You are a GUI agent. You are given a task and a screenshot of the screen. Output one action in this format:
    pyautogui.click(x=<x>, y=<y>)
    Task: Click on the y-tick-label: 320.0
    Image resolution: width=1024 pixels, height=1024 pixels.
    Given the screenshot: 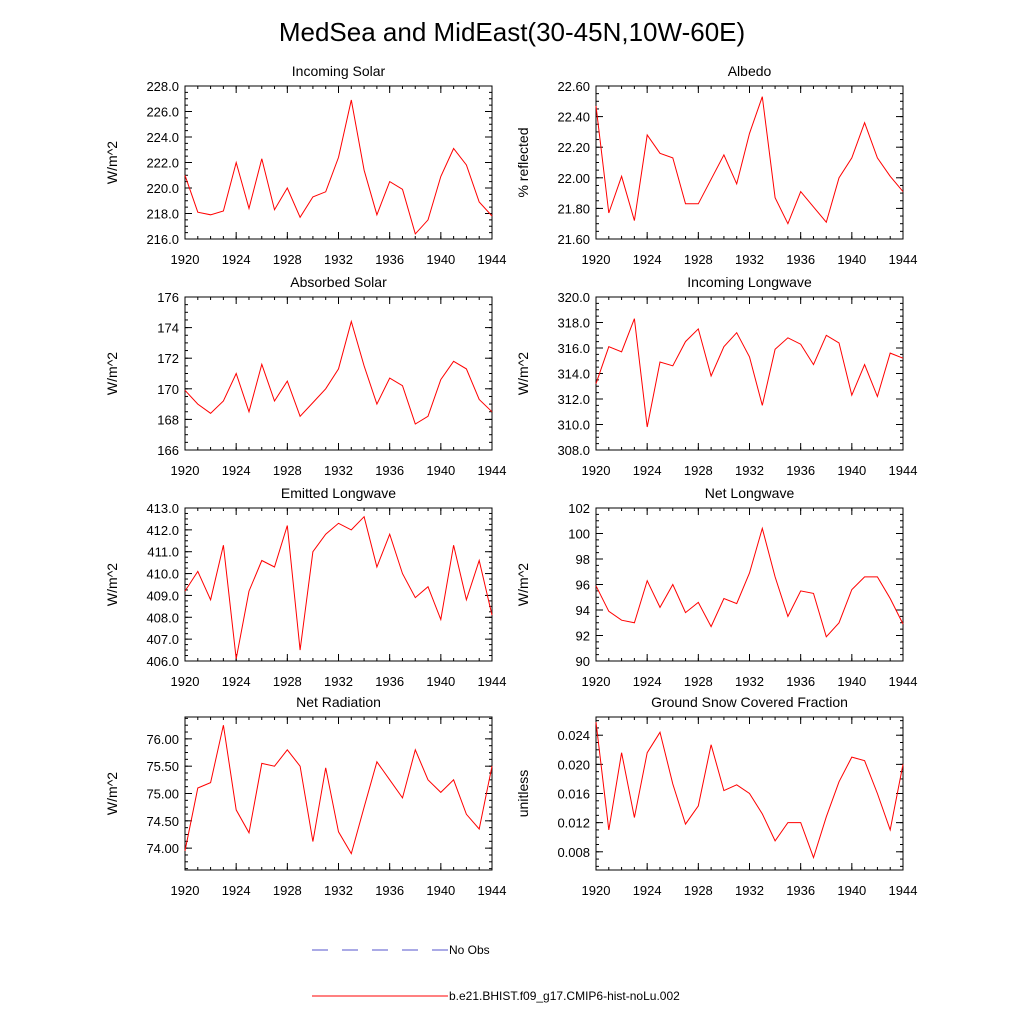 What is the action you would take?
    pyautogui.click(x=573, y=297)
    